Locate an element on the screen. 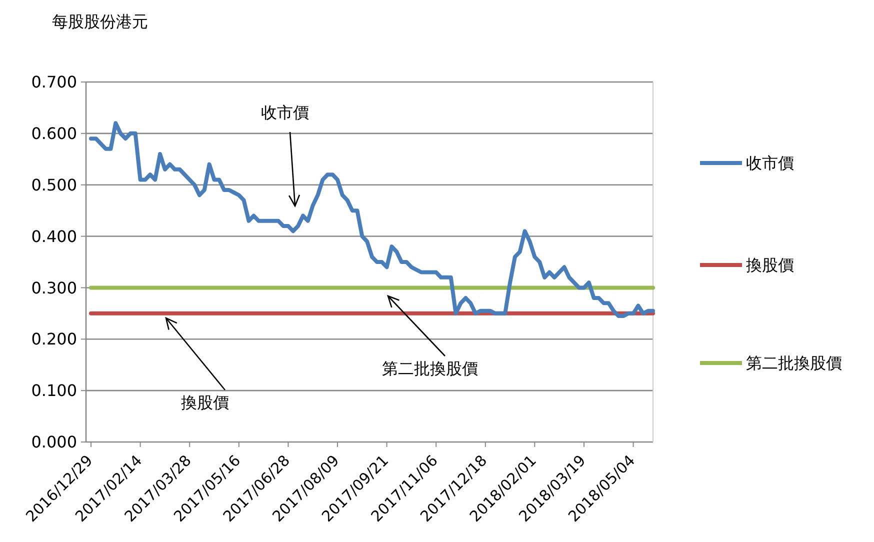 Image resolution: width=874 pixels, height=542 pixels. y-axis-title: 每股股份港元 is located at coordinates (100, 21).